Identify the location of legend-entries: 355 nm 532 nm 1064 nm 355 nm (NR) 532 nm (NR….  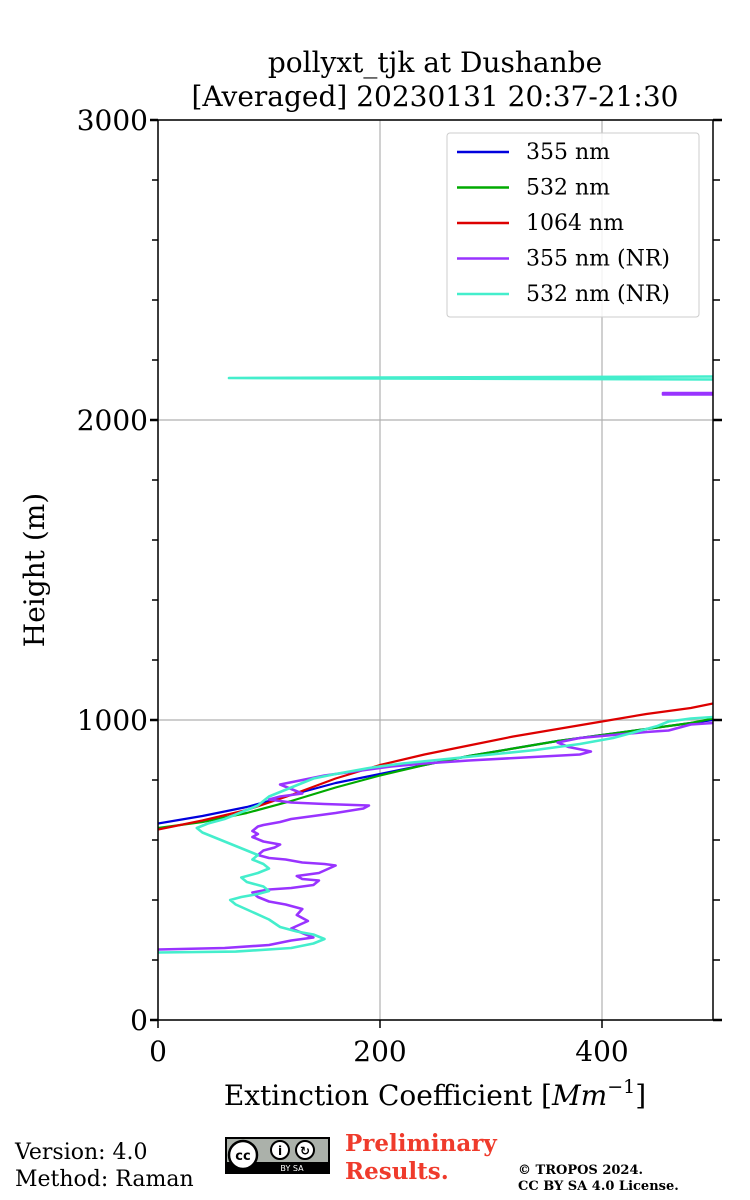
(563, 223).